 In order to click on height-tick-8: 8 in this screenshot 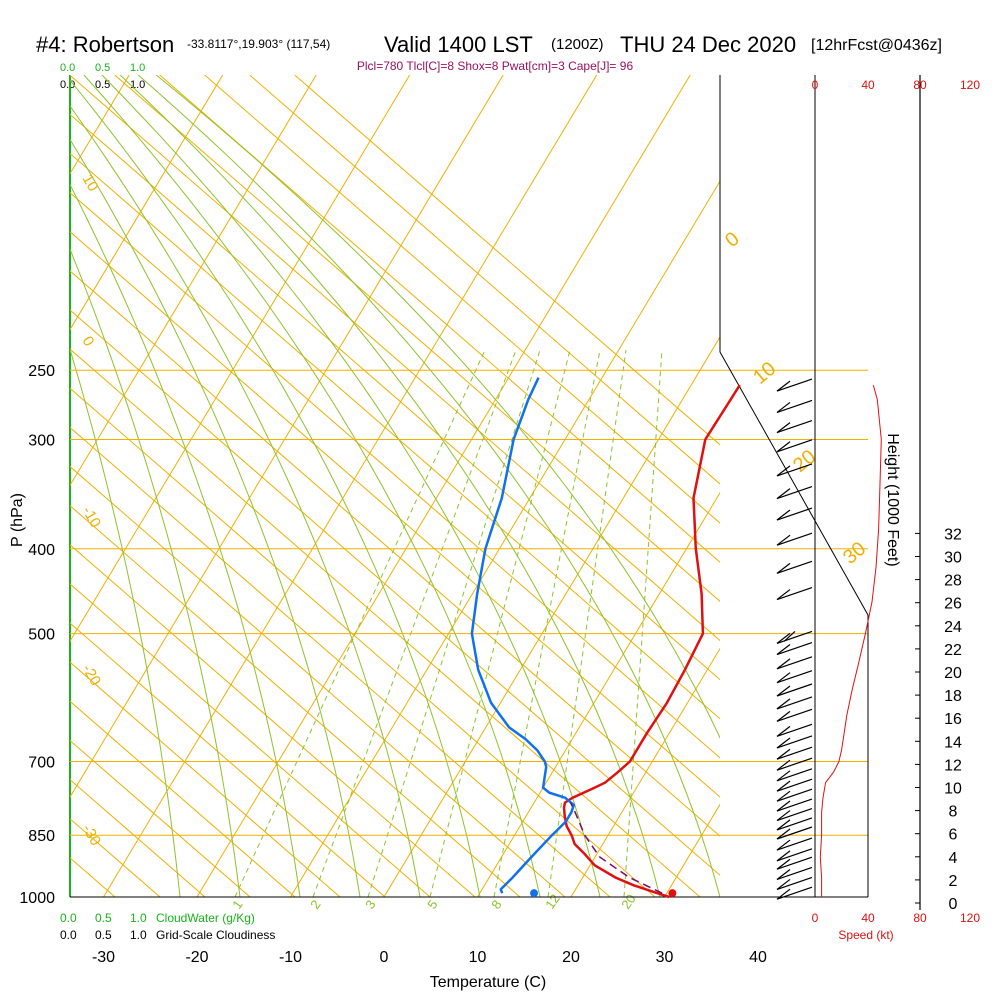, I will do `click(953, 812)`.